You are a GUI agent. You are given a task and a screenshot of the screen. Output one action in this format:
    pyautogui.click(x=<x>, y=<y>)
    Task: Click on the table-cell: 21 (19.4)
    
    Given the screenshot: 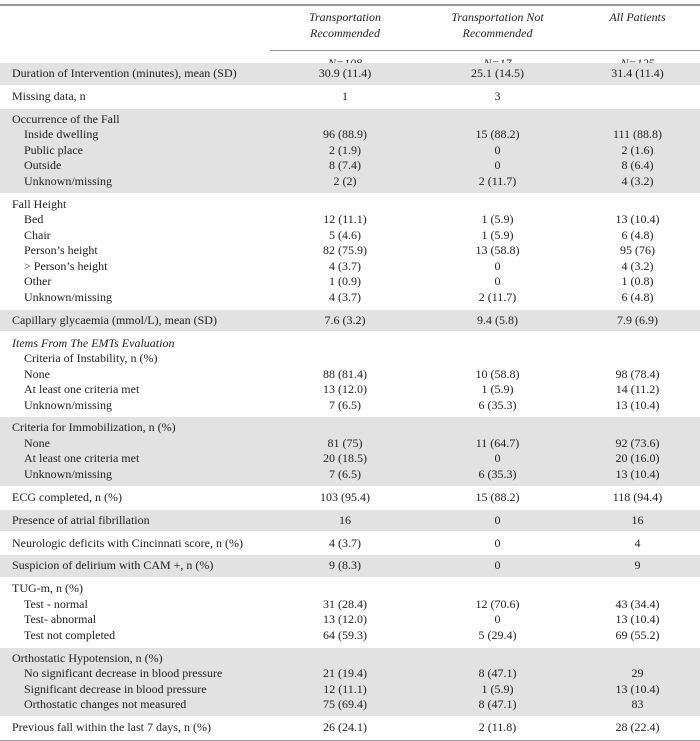 What is the action you would take?
    pyautogui.click(x=345, y=673)
    